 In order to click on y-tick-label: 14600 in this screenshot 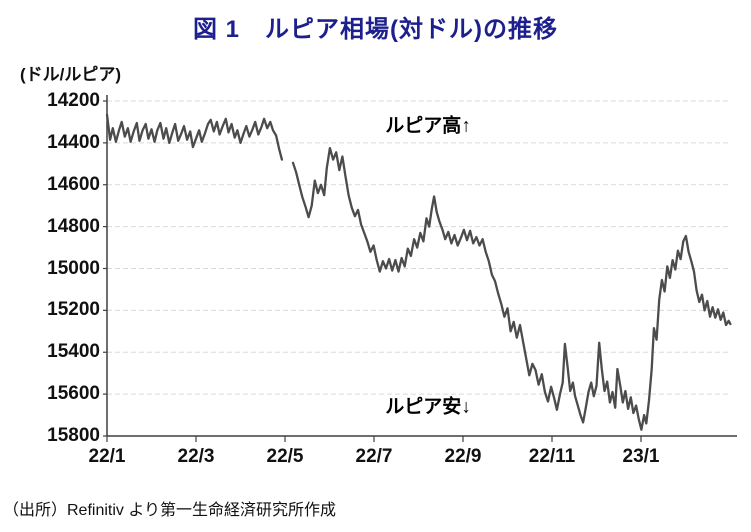, I will do `click(73, 184)`.